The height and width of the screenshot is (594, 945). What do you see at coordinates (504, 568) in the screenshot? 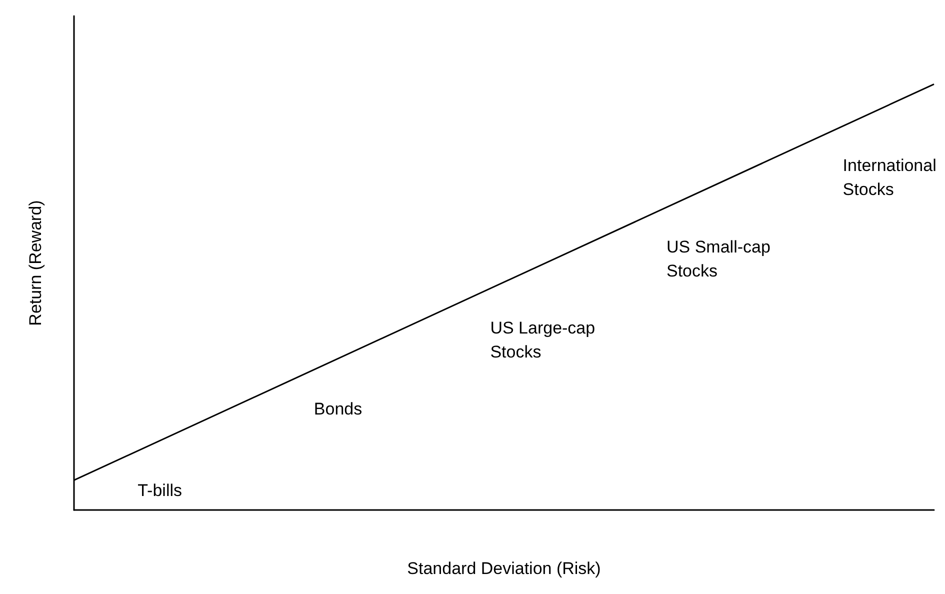
I see `x-axis-title: Standard Deviation (Risk)` at bounding box center [504, 568].